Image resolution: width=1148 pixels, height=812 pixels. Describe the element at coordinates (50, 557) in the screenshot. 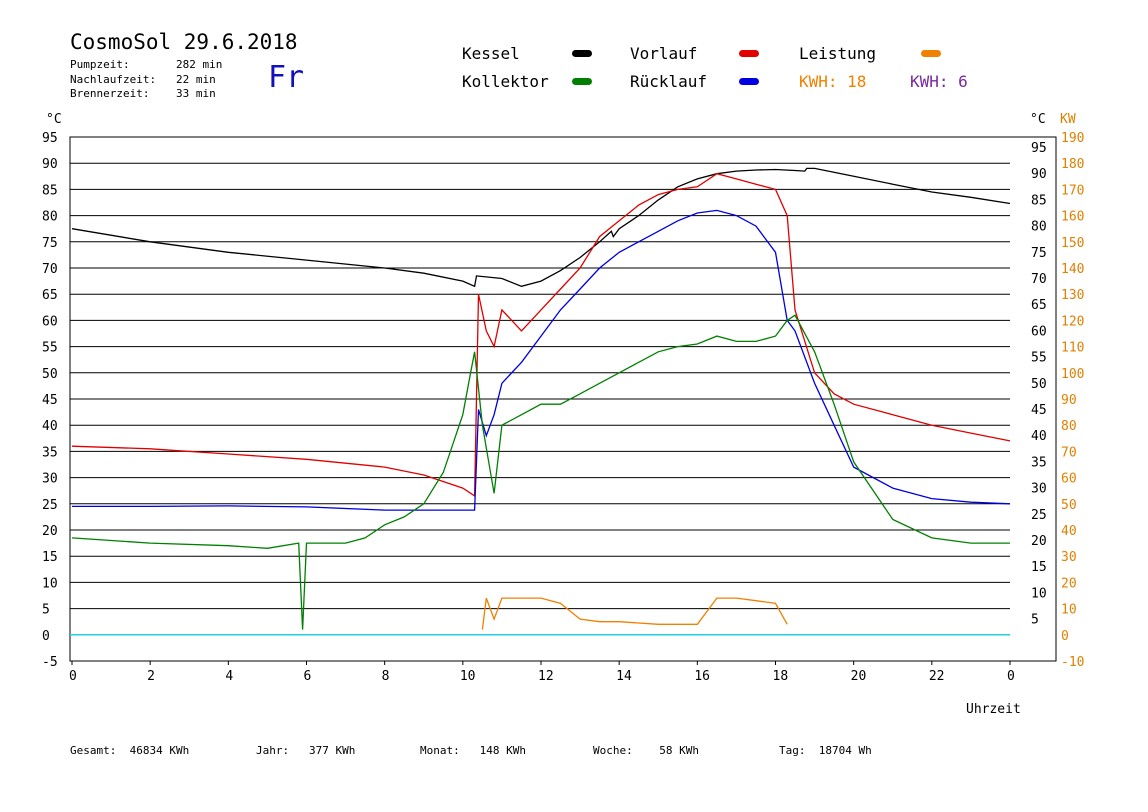

I see `y-tick-label-left: 15` at that location.